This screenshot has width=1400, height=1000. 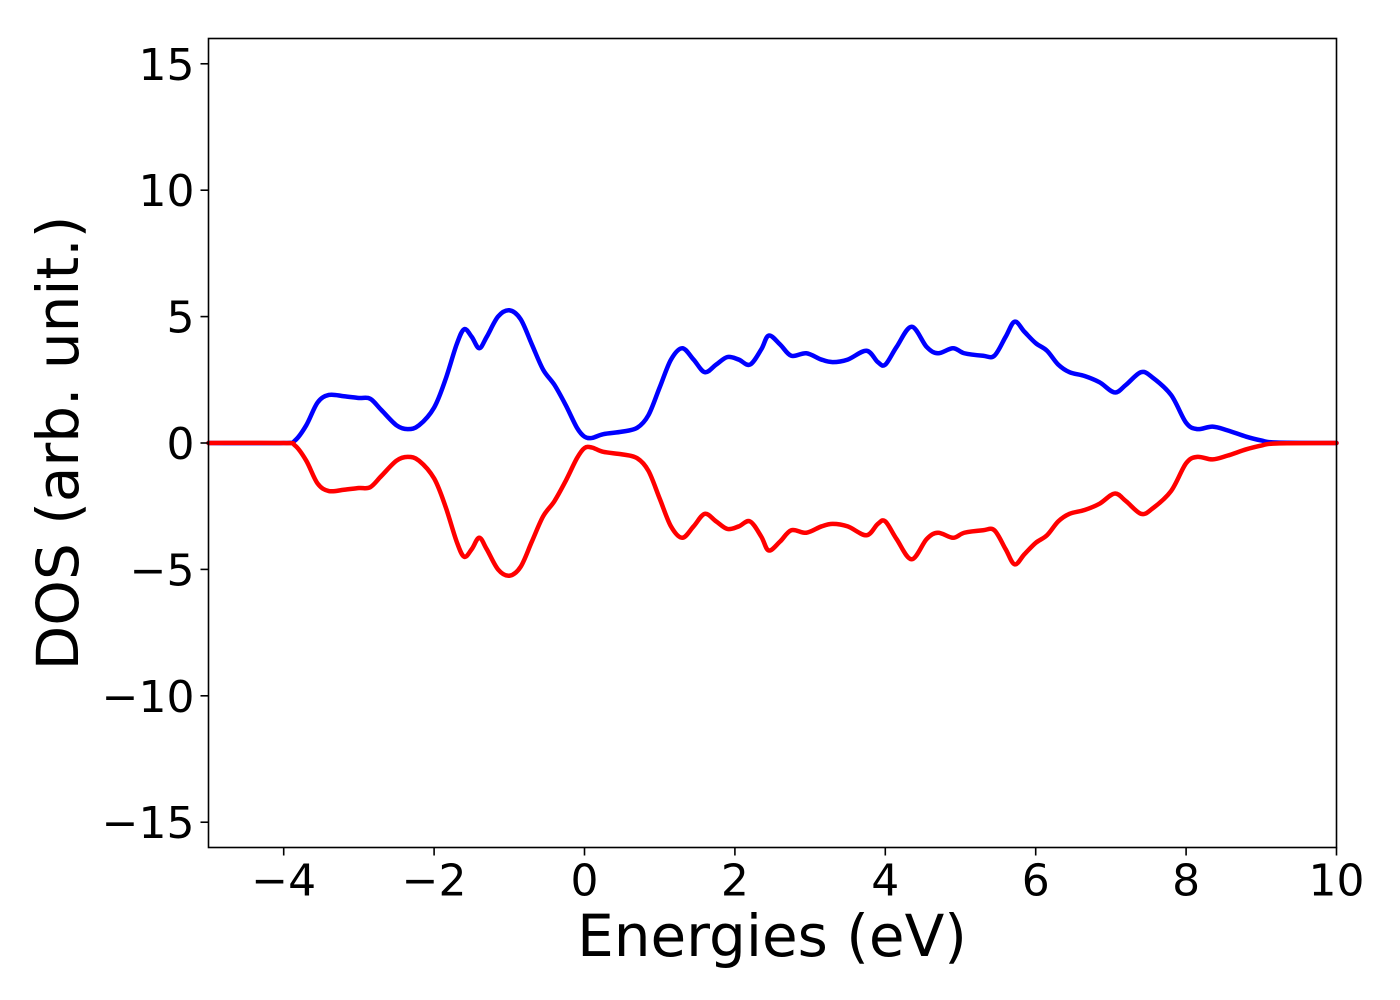 I want to click on y-tick-label: 15, so click(x=167, y=65).